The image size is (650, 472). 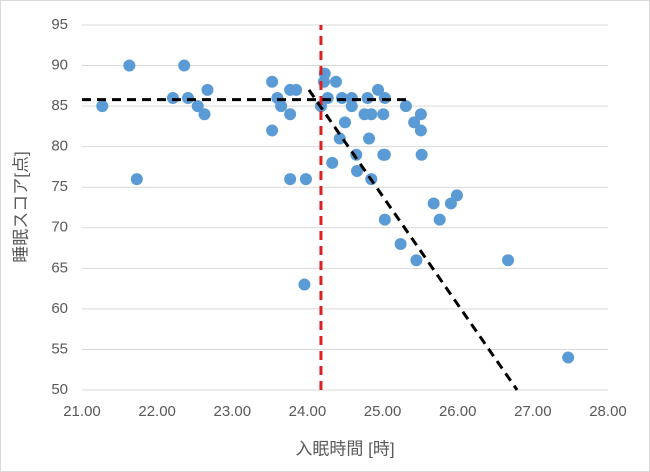 I want to click on x-tick-label: 22.00, so click(x=157, y=411).